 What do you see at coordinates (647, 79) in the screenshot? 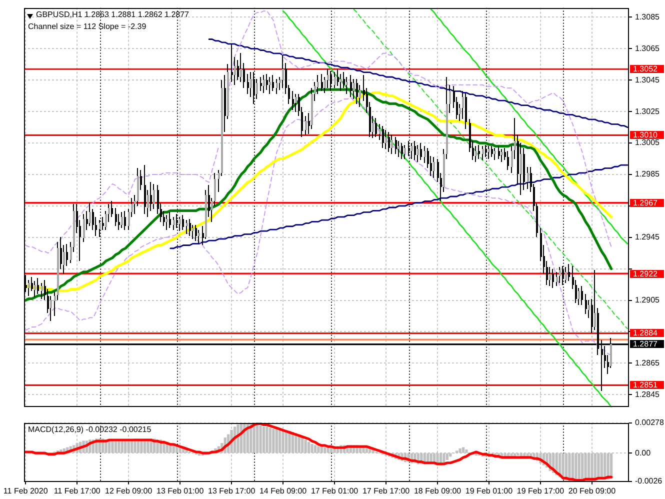
I see `y-tick-label: 1.3045` at bounding box center [647, 79].